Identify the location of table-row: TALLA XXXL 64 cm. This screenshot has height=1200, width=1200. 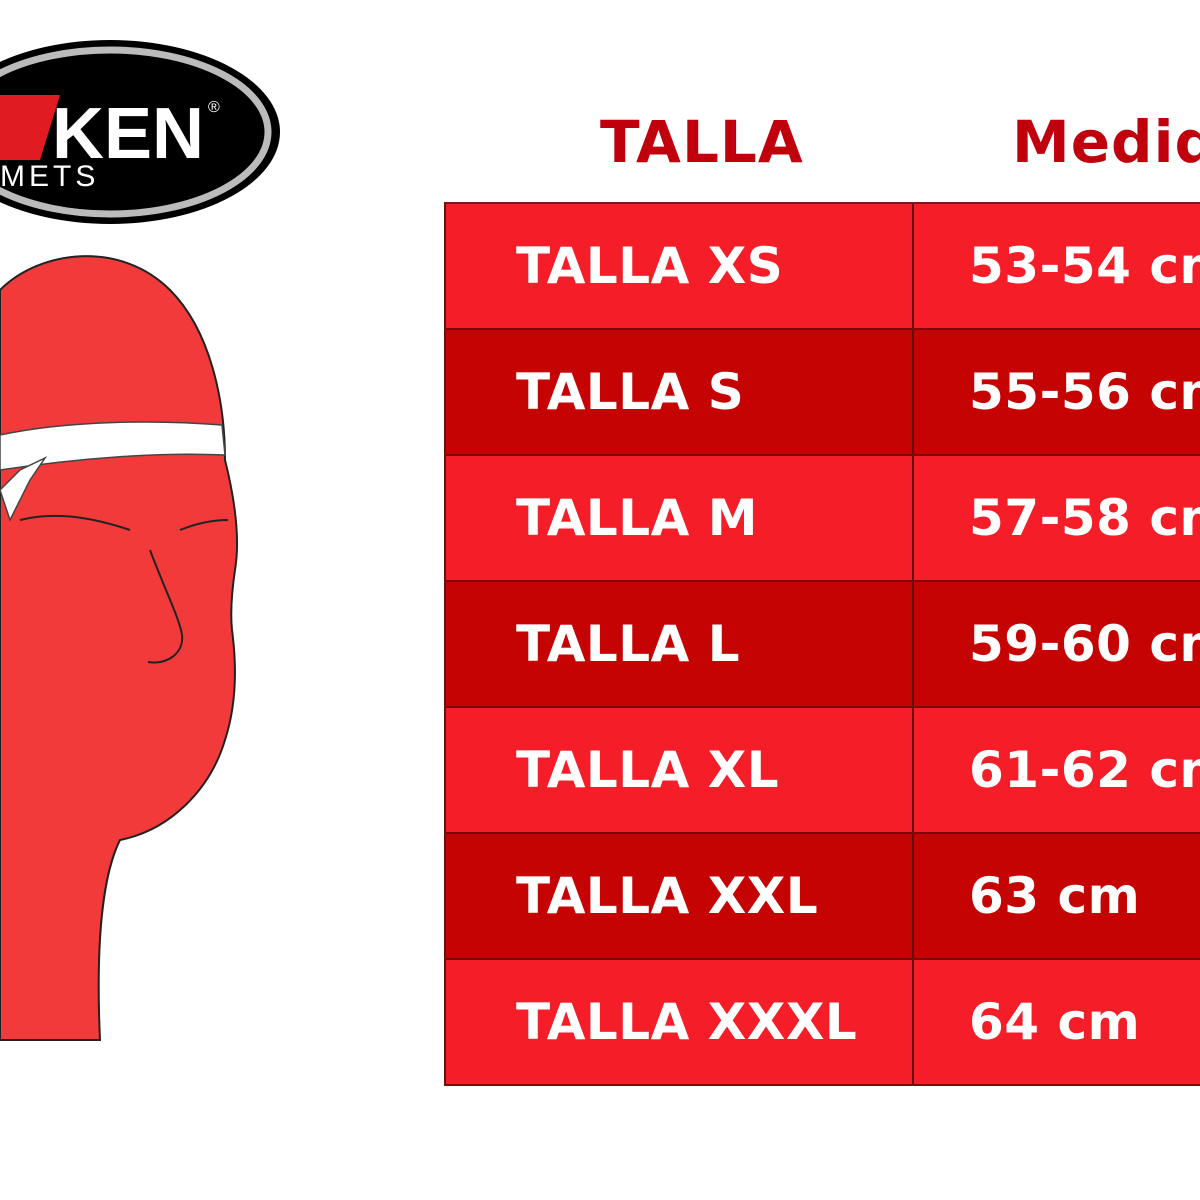
(823, 1023).